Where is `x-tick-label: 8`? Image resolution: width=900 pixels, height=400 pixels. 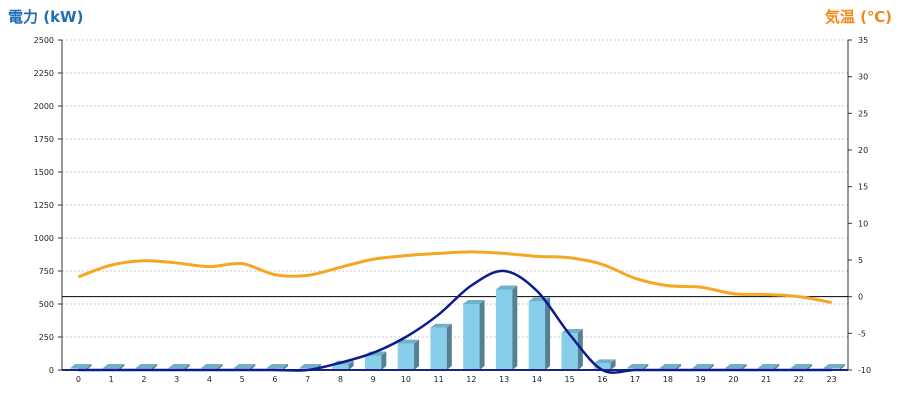 x-tick-label: 8 is located at coordinates (340, 379).